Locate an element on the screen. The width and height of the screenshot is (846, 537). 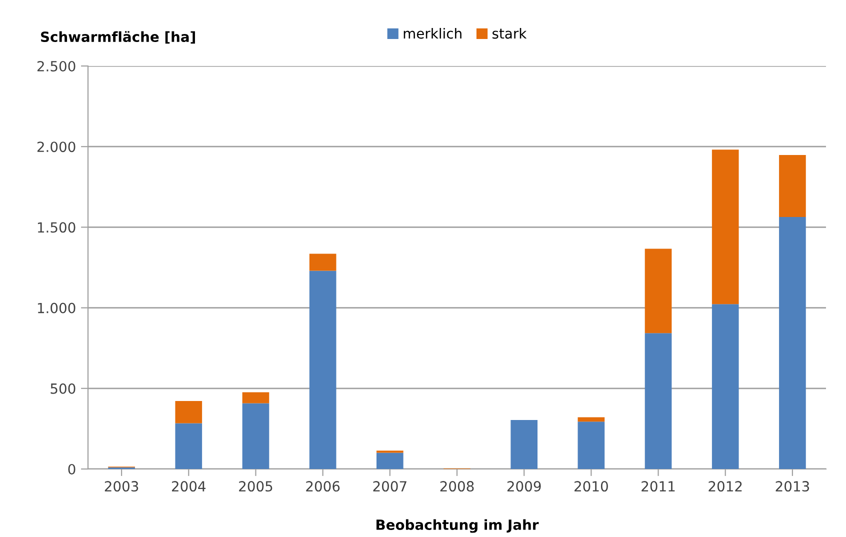
legend-label: merklich is located at coordinates (433, 33).